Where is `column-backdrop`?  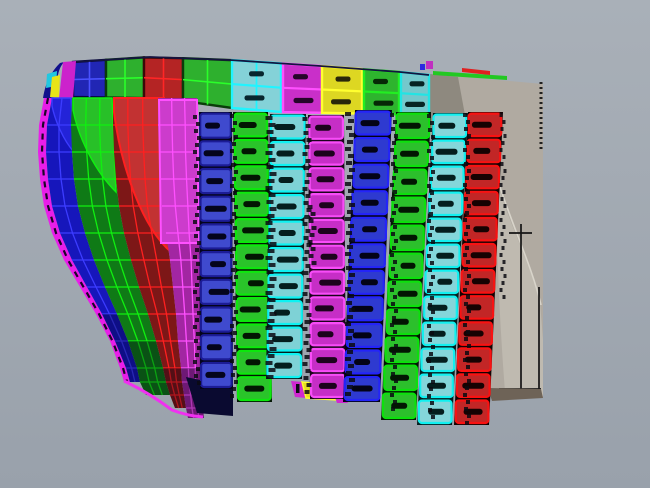
column-backdrop is located at coordinates (442, 269).